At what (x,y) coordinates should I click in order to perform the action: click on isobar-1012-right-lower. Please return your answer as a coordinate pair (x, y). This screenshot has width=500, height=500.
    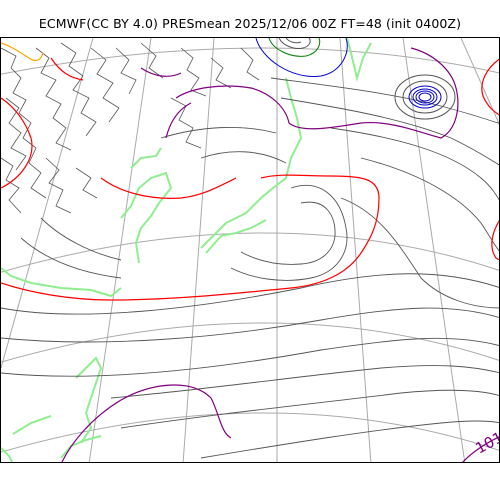
    Looking at the image, I should click on (495, 240).